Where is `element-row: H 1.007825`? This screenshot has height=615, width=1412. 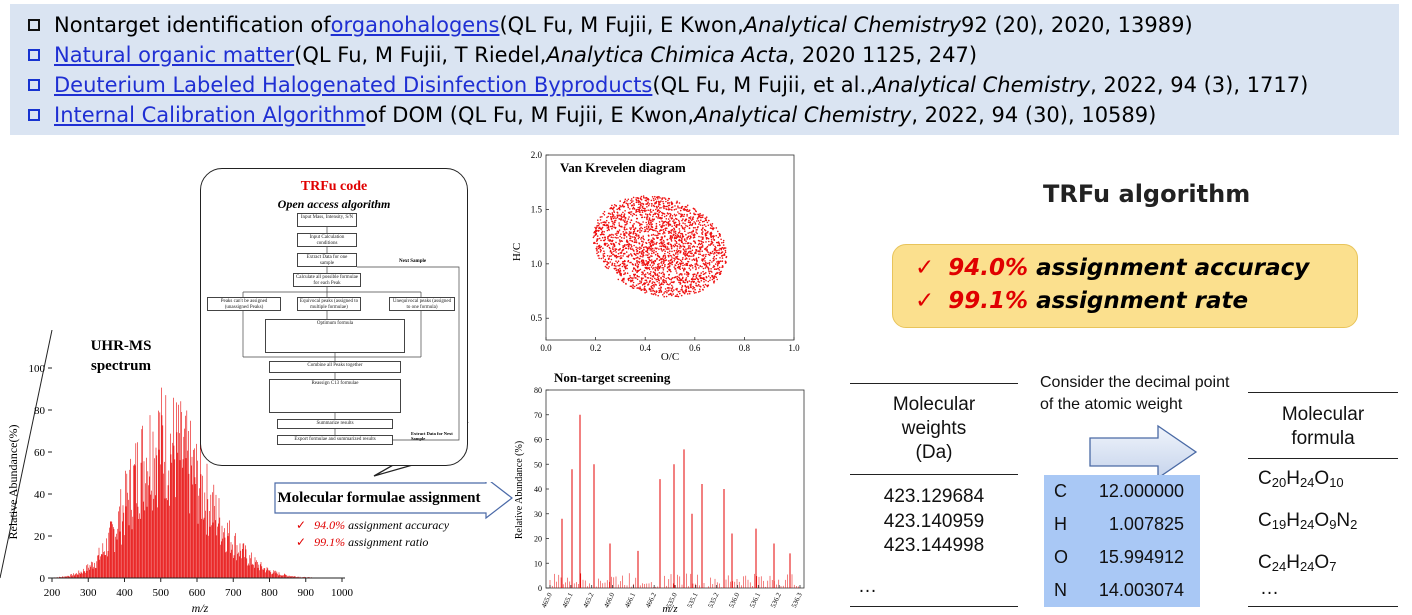
element-row: H 1.007825 is located at coordinates (1119, 524).